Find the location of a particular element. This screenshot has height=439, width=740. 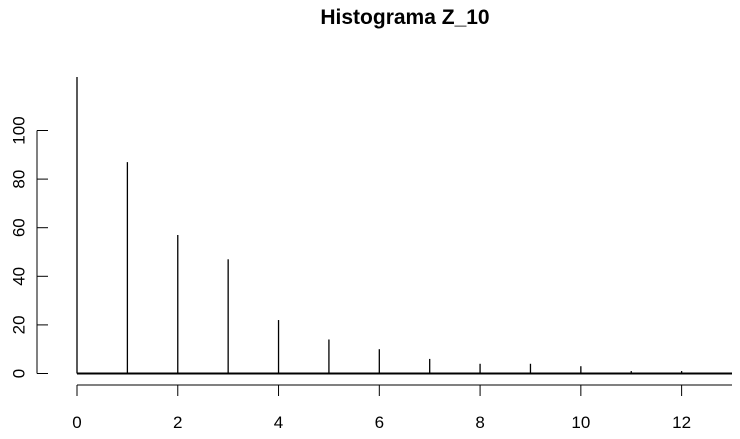

x-tick-label-8: 8 is located at coordinates (479, 422).